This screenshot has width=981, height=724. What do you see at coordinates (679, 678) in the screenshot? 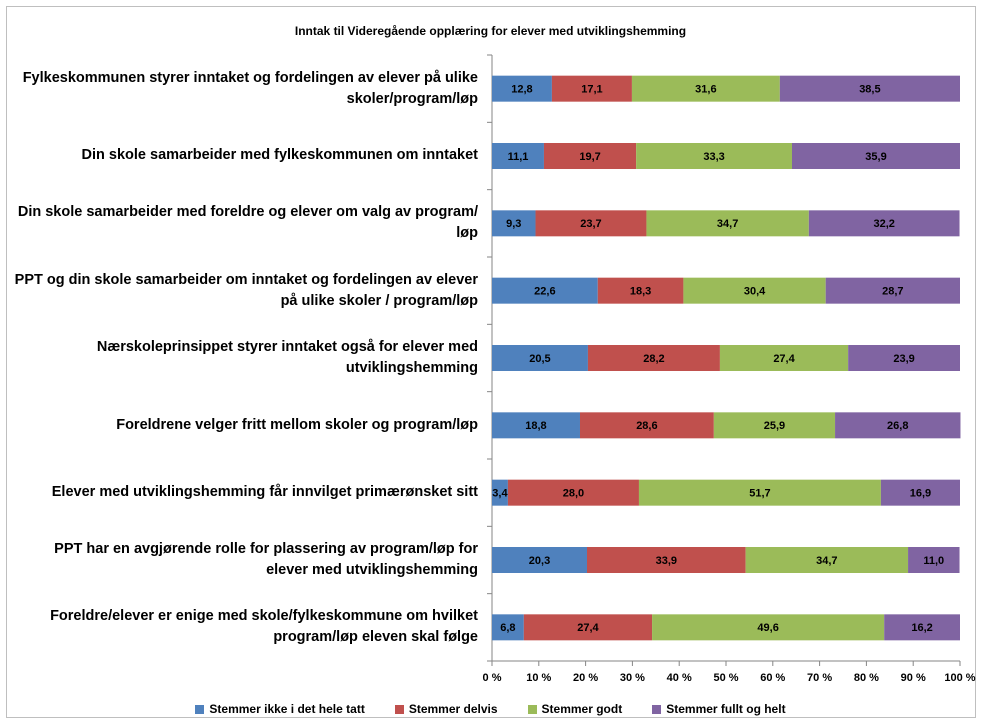
I see `x-tick-label: 40 %` at bounding box center [679, 678].